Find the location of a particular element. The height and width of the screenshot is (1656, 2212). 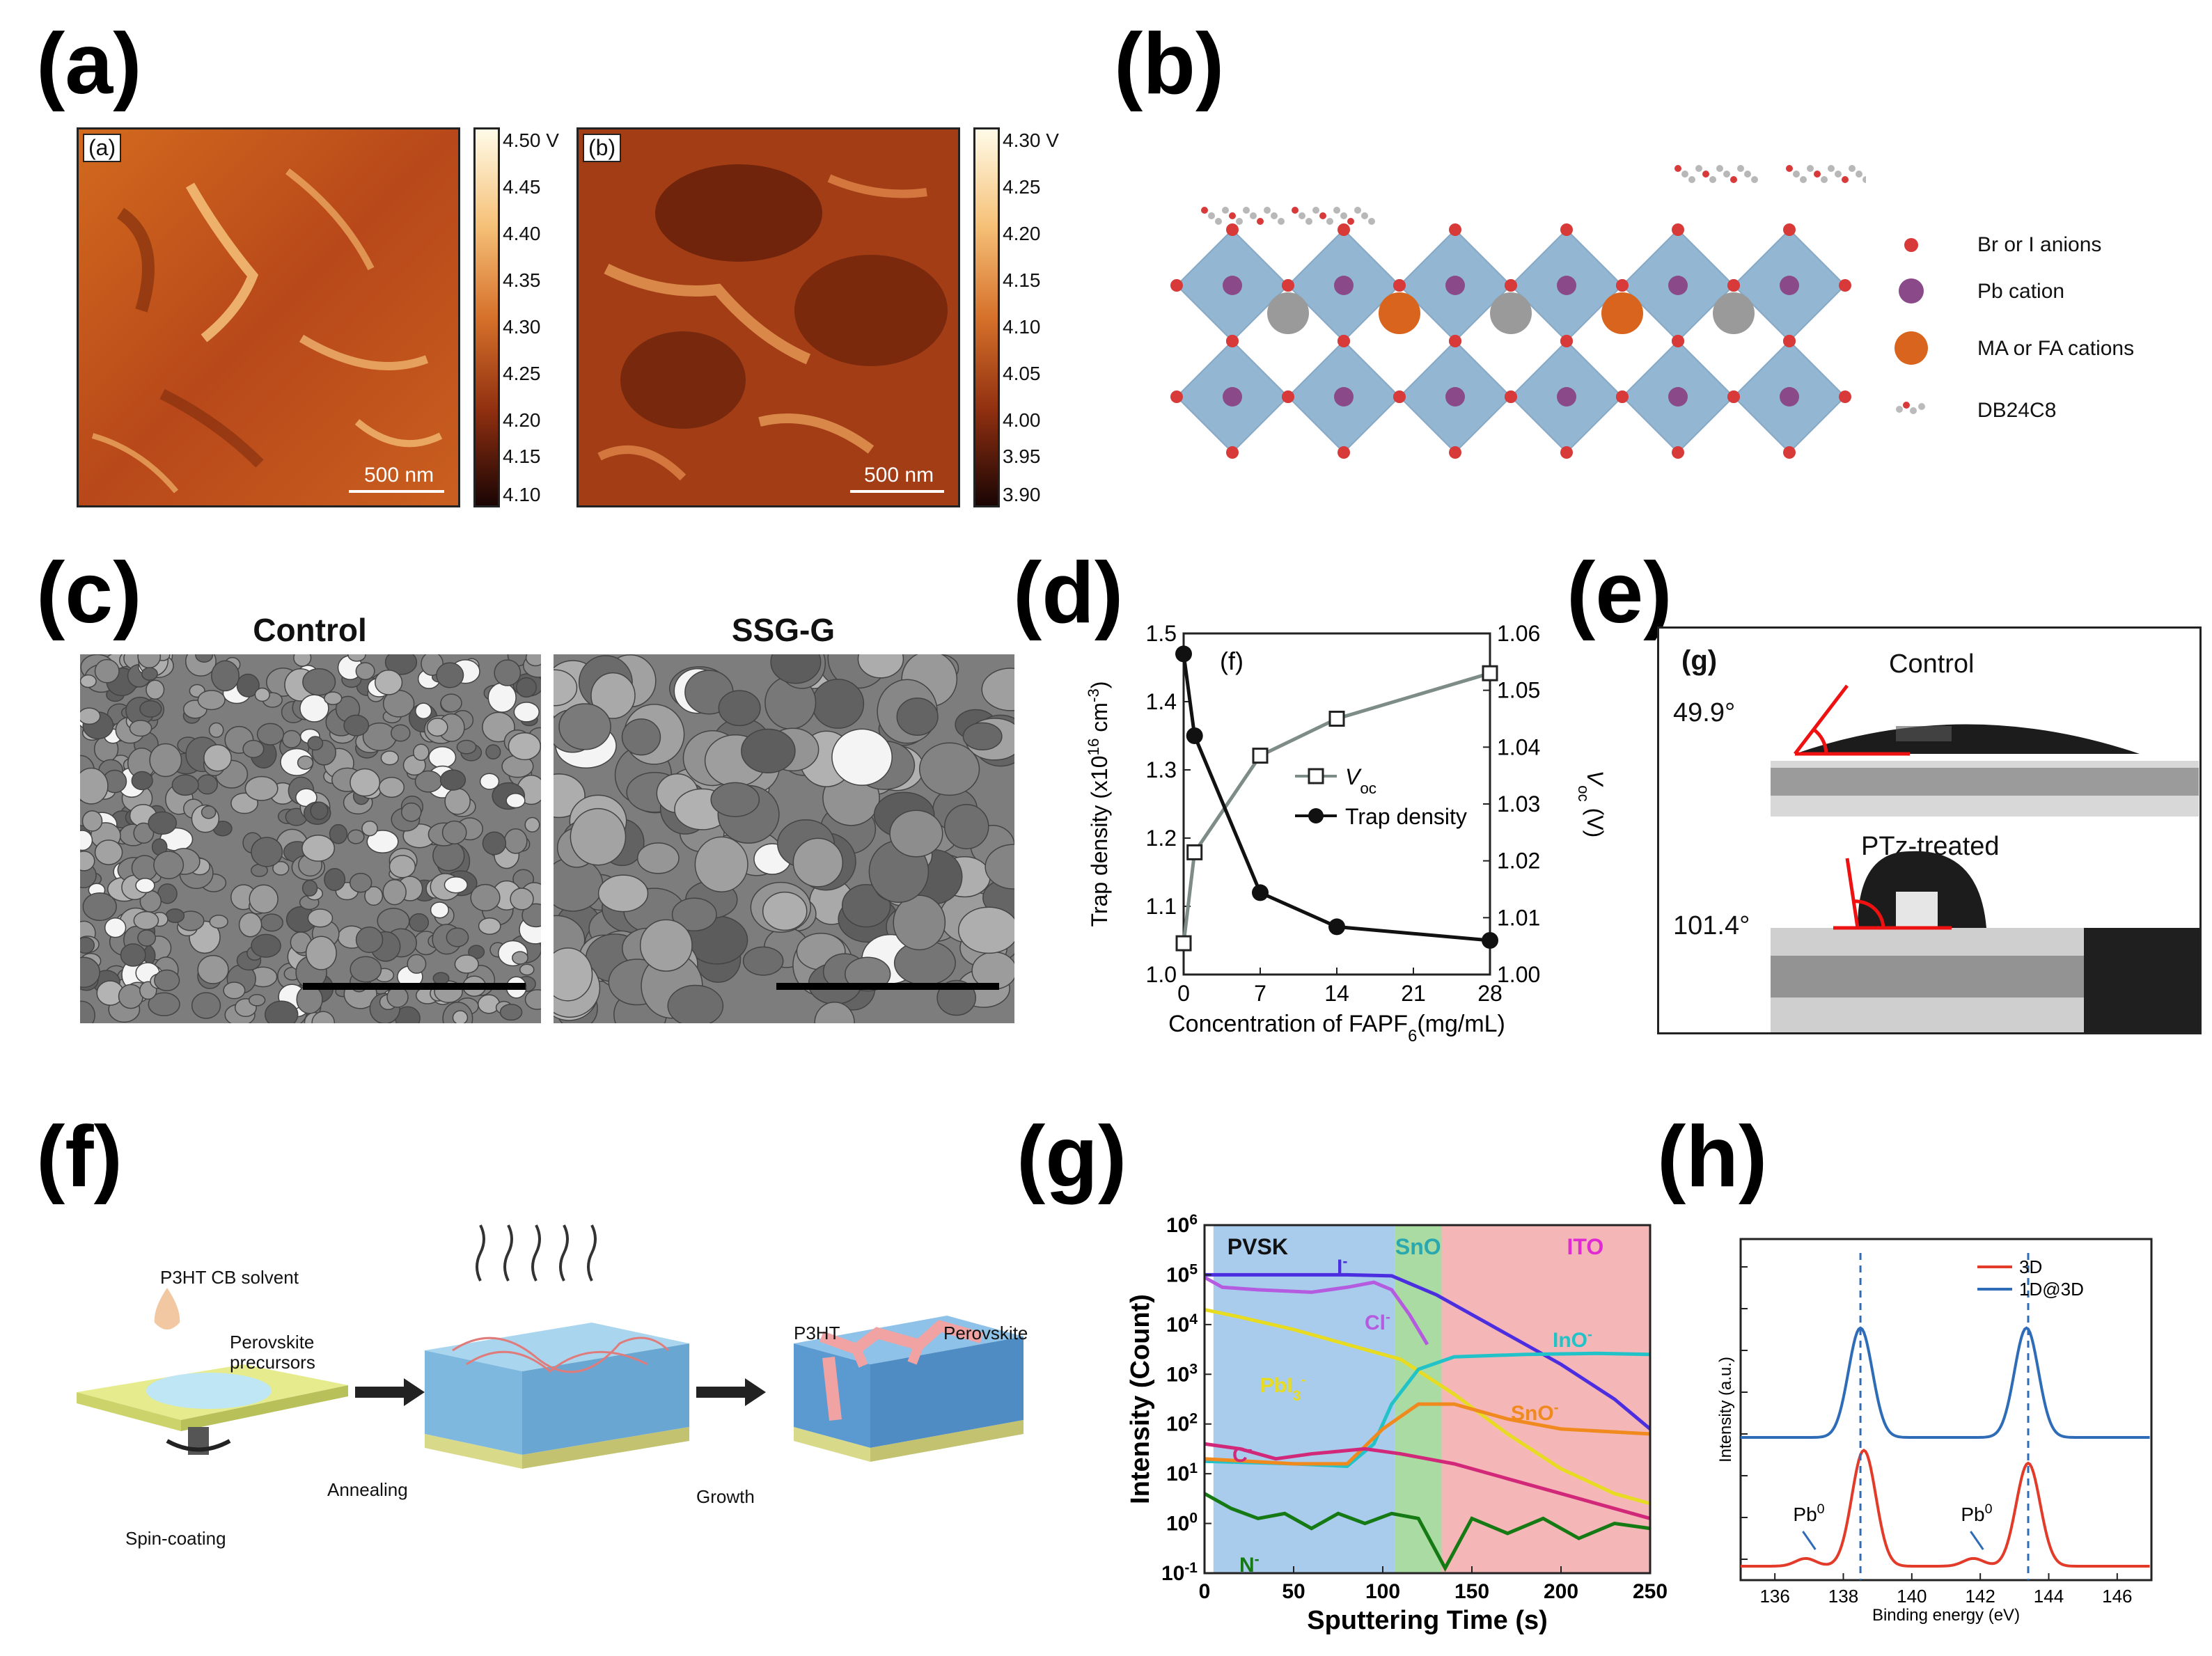

y-tick-label: 10⁴ is located at coordinates (1182, 1323).